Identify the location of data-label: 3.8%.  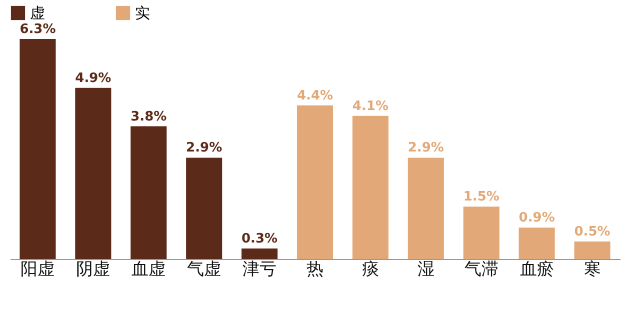
(148, 116).